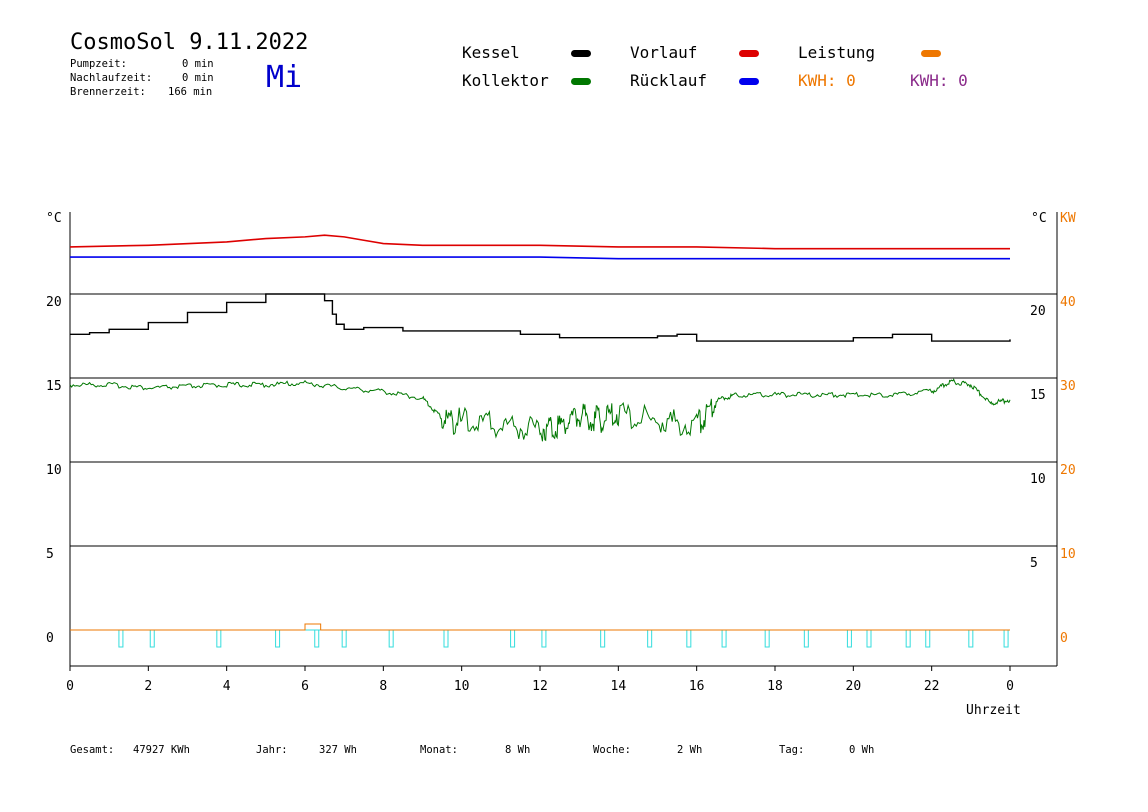  What do you see at coordinates (854, 686) in the screenshot?
I see `x-tick-label: 20` at bounding box center [854, 686].